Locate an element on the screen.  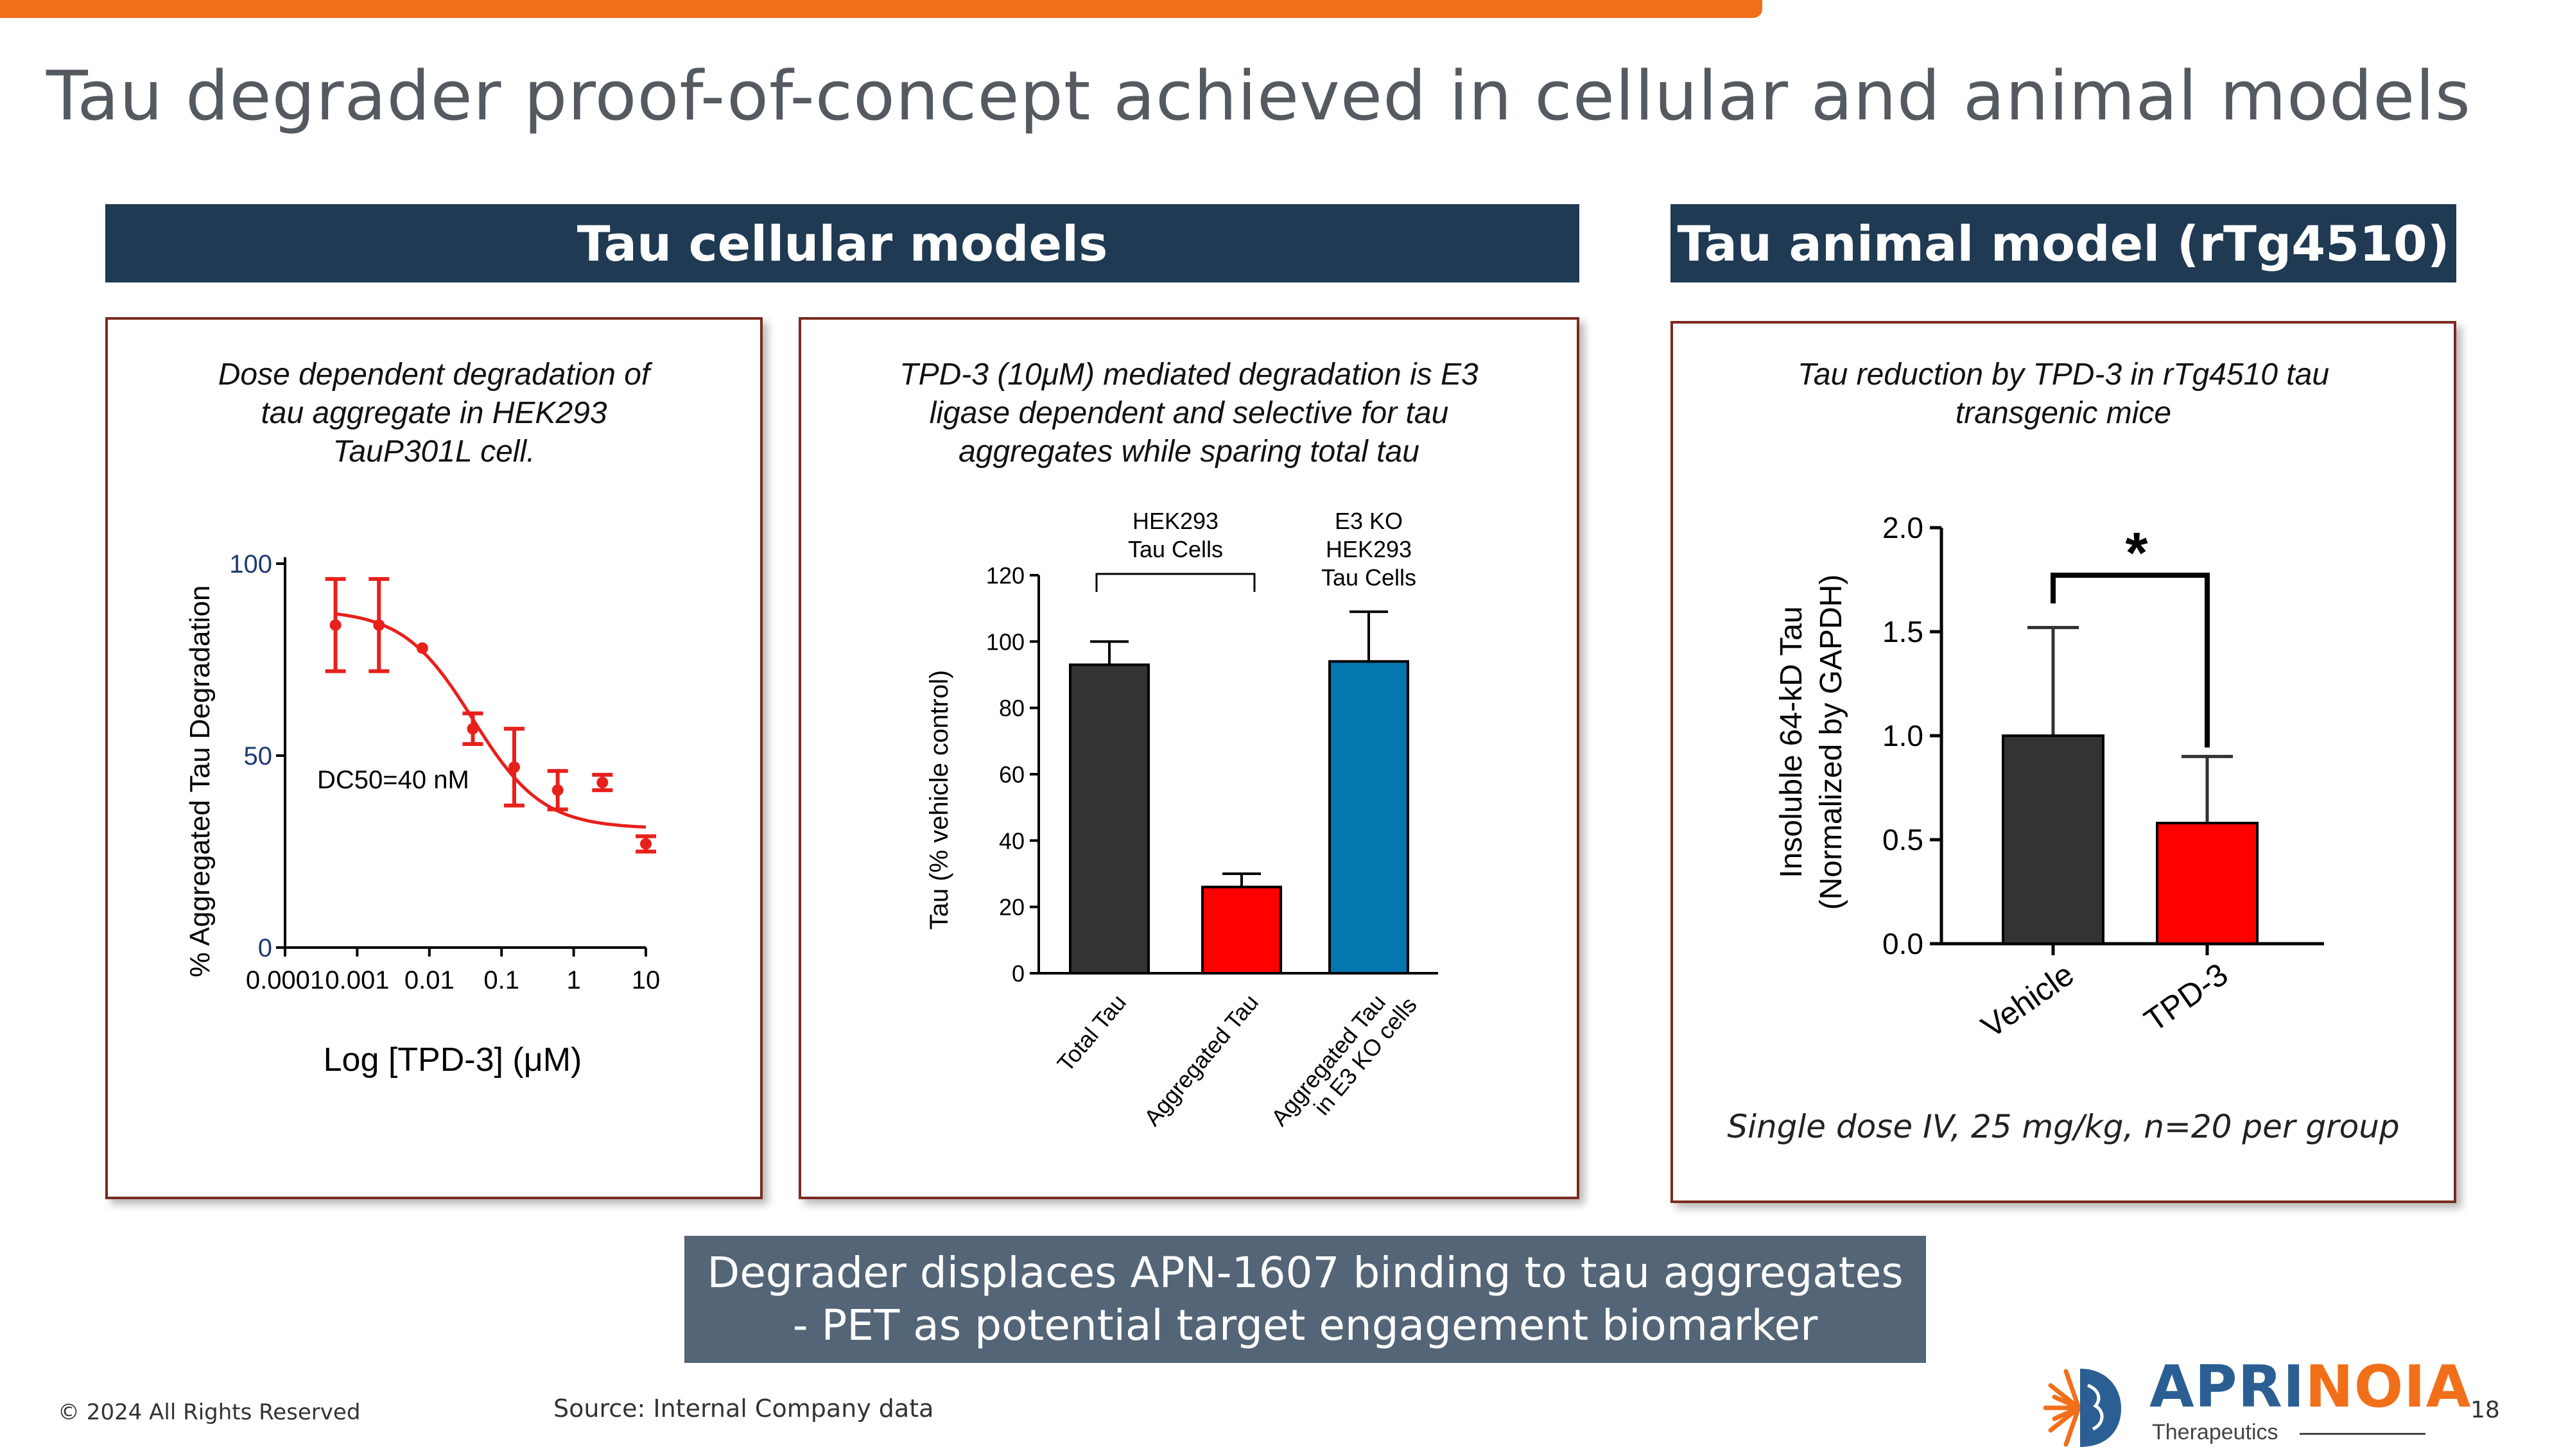
section-header-animal: Tau animal model (rTg4510) is located at coordinates (2063, 243).